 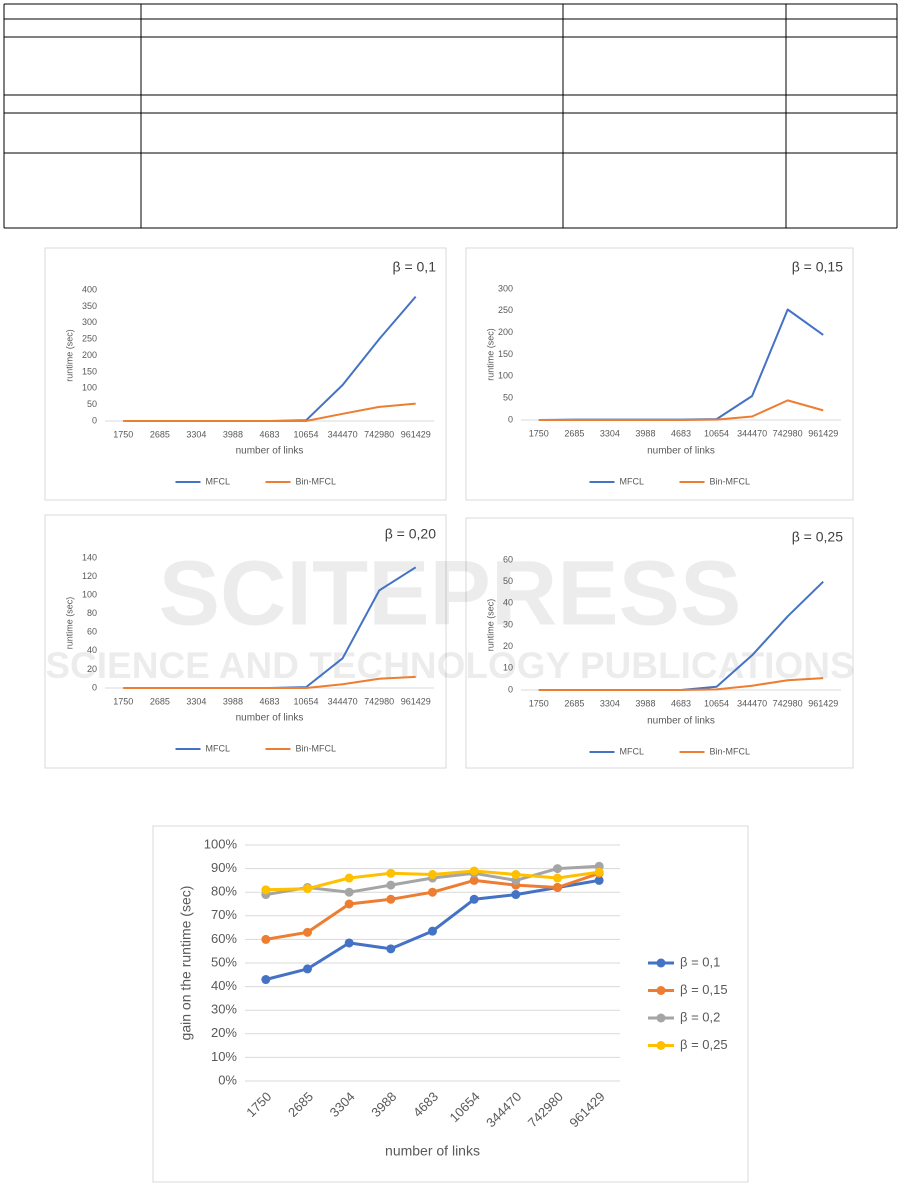 I want to click on watermark-title: SCITEPRESS, so click(x=450, y=593).